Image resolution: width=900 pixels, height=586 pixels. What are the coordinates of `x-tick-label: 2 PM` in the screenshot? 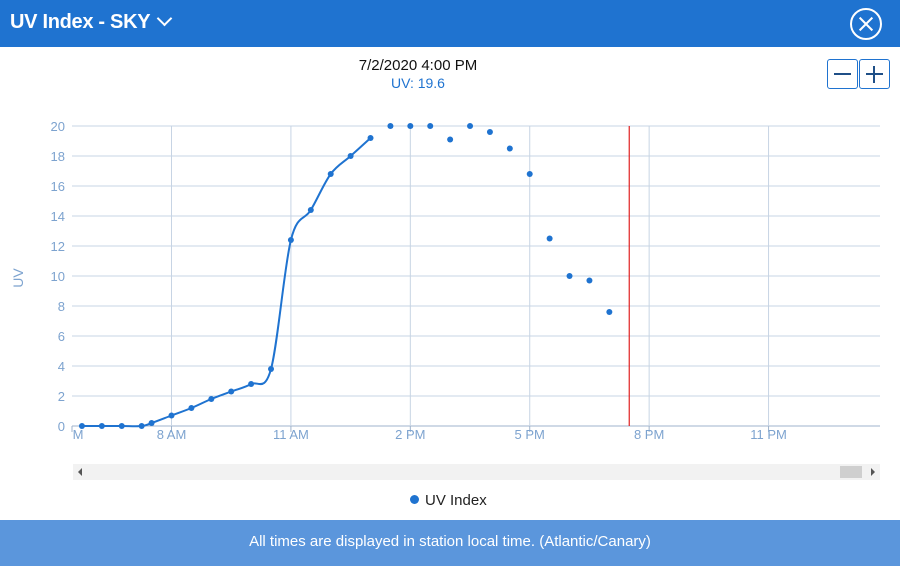 It's located at (410, 434).